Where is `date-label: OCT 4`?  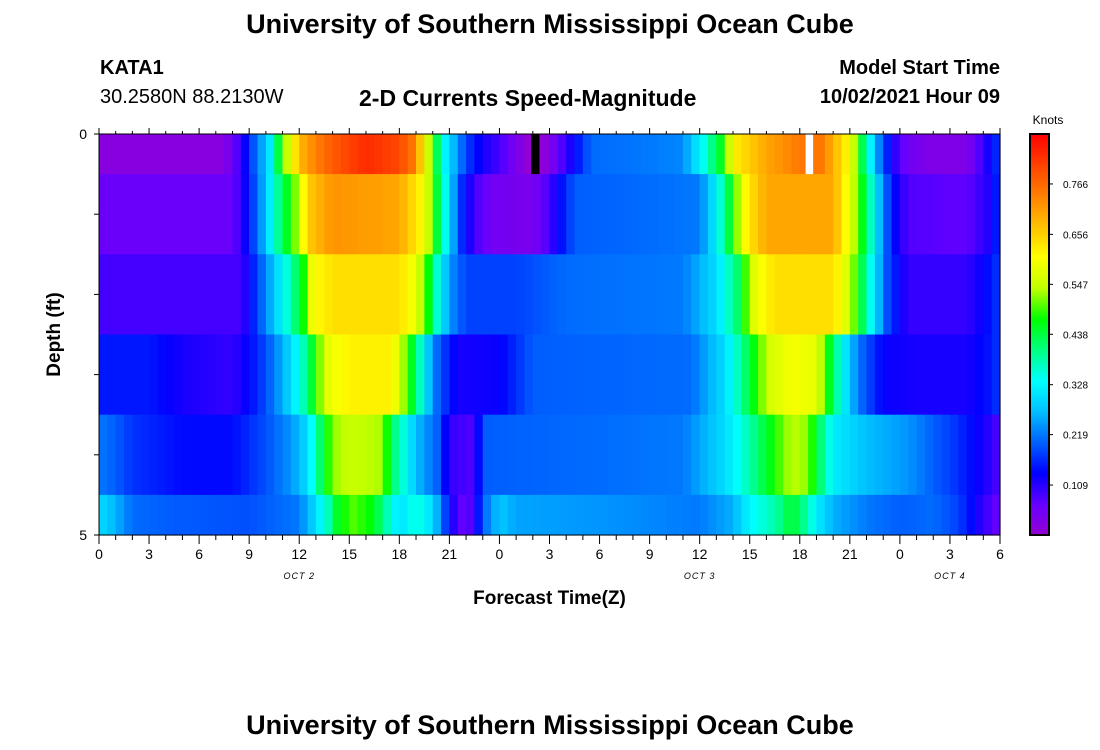 date-label: OCT 4 is located at coordinates (950, 576).